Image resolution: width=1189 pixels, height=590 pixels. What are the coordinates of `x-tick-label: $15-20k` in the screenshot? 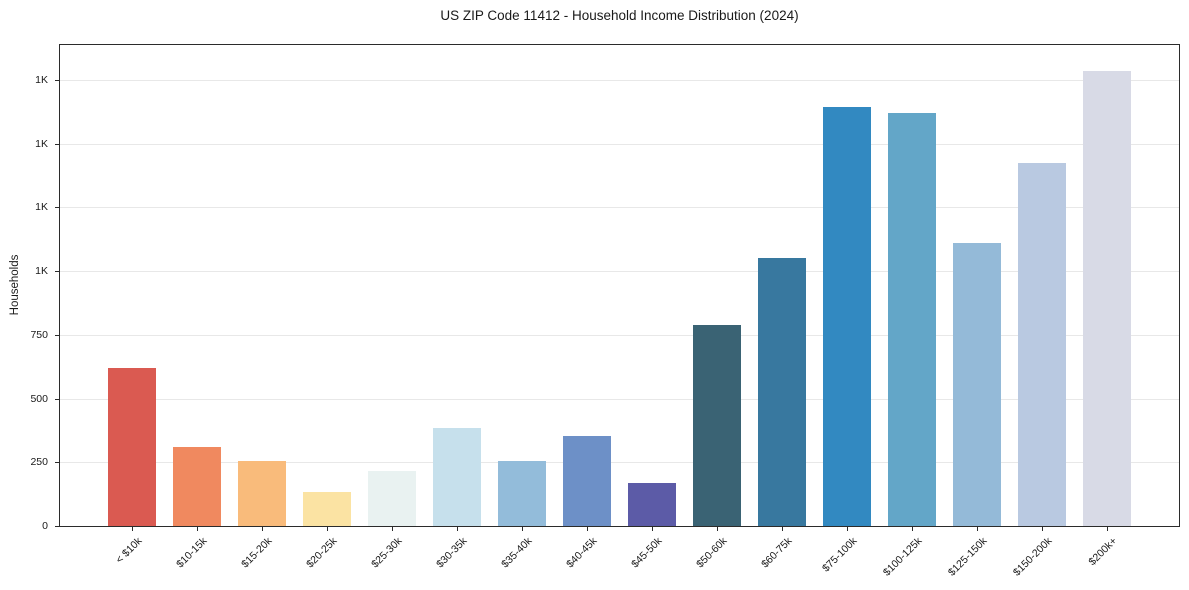 It's located at (257, 553).